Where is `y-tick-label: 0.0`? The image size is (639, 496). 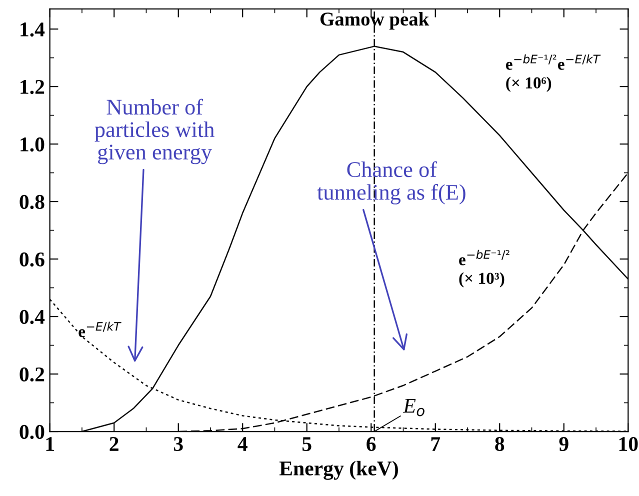
y-tick-label: 0.0 is located at coordinates (32, 432).